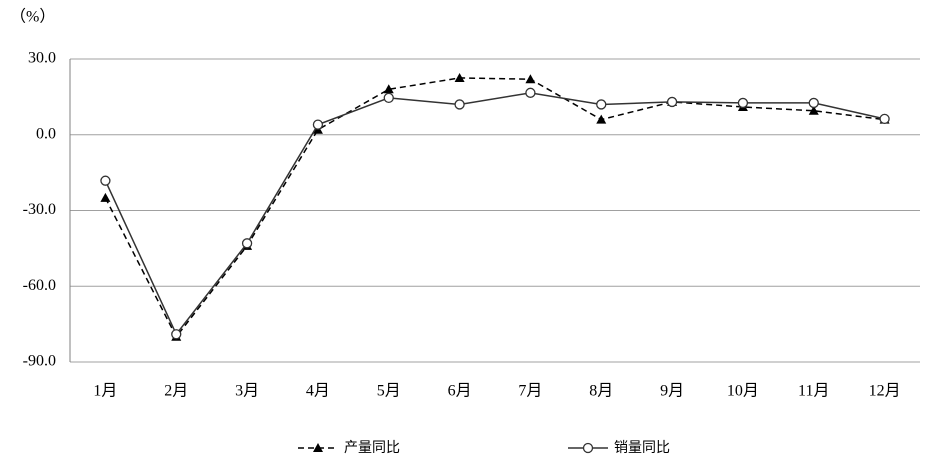 This screenshot has height=471, width=927. I want to click on x-tick-label: 12月, so click(885, 391).